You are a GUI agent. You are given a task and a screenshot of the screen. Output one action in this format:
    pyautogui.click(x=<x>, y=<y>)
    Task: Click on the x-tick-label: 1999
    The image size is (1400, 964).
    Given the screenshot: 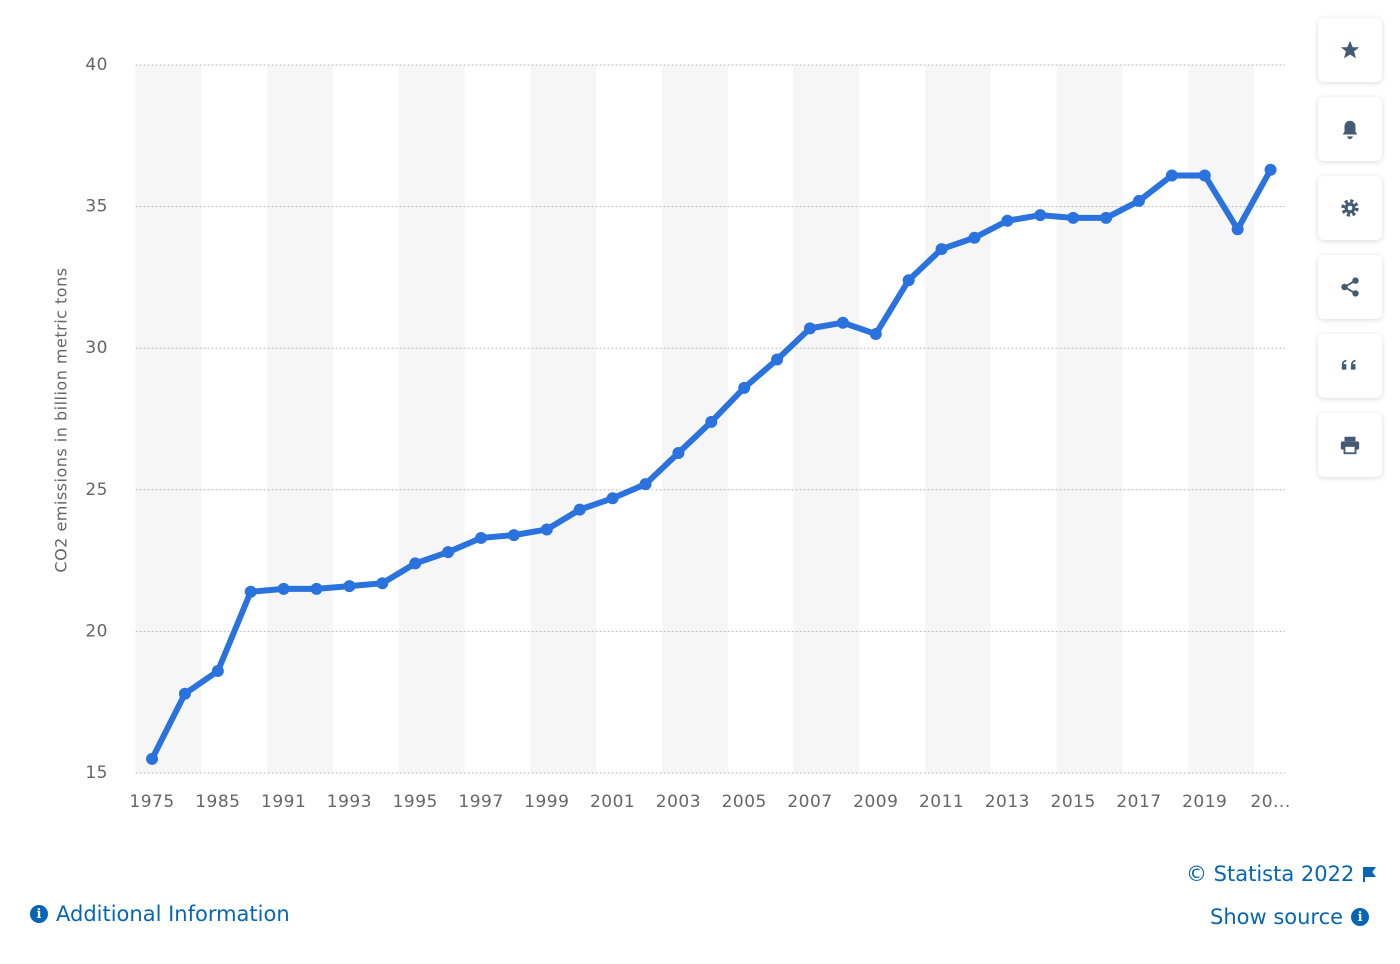 What is the action you would take?
    pyautogui.click(x=546, y=802)
    